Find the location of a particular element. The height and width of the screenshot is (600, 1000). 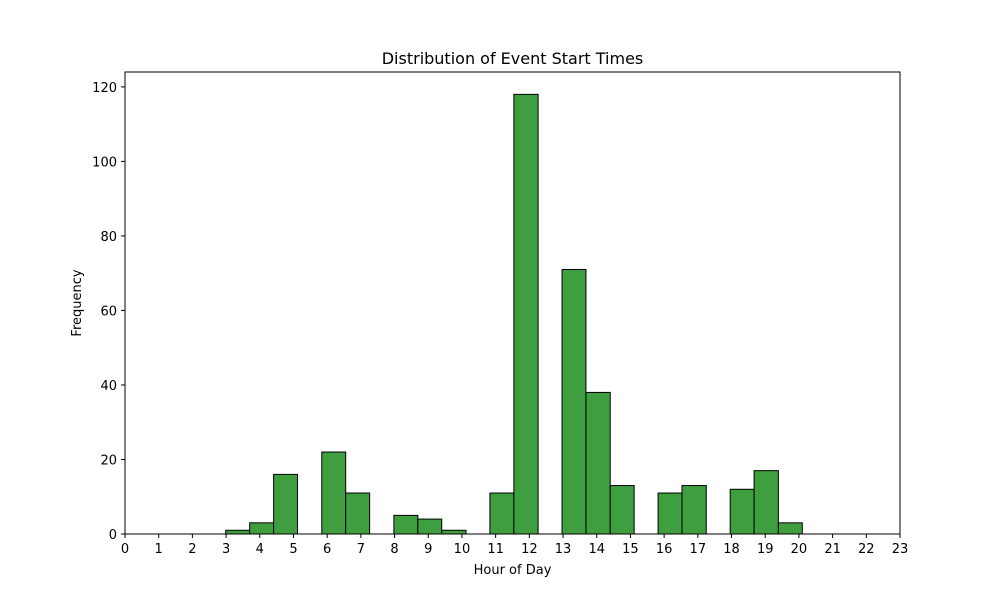

x-tick-label: 0 is located at coordinates (125, 549).